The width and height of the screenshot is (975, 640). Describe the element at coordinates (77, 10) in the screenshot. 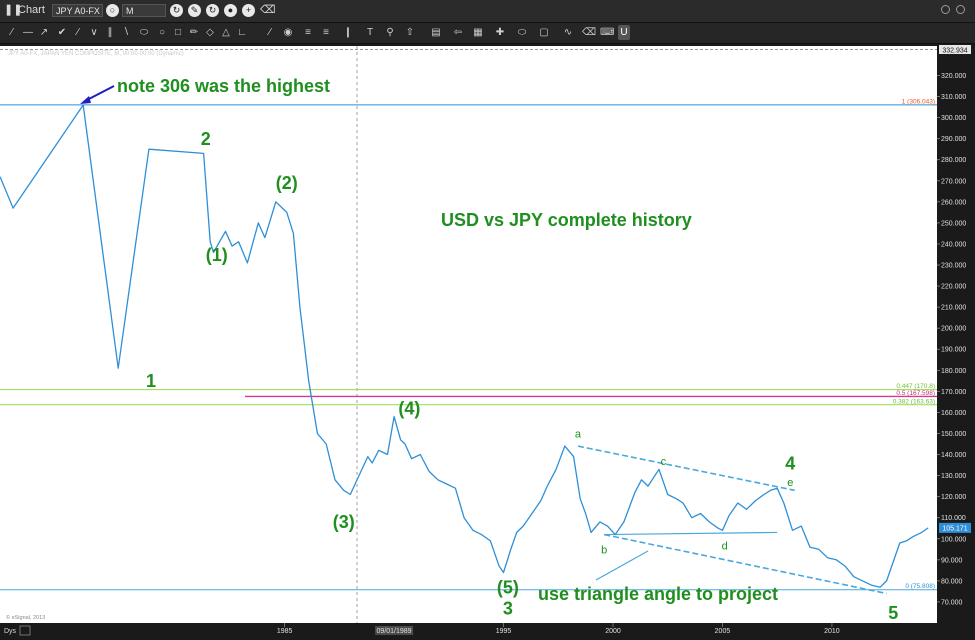

I see `symbol-input: JPY A0-FX` at that location.